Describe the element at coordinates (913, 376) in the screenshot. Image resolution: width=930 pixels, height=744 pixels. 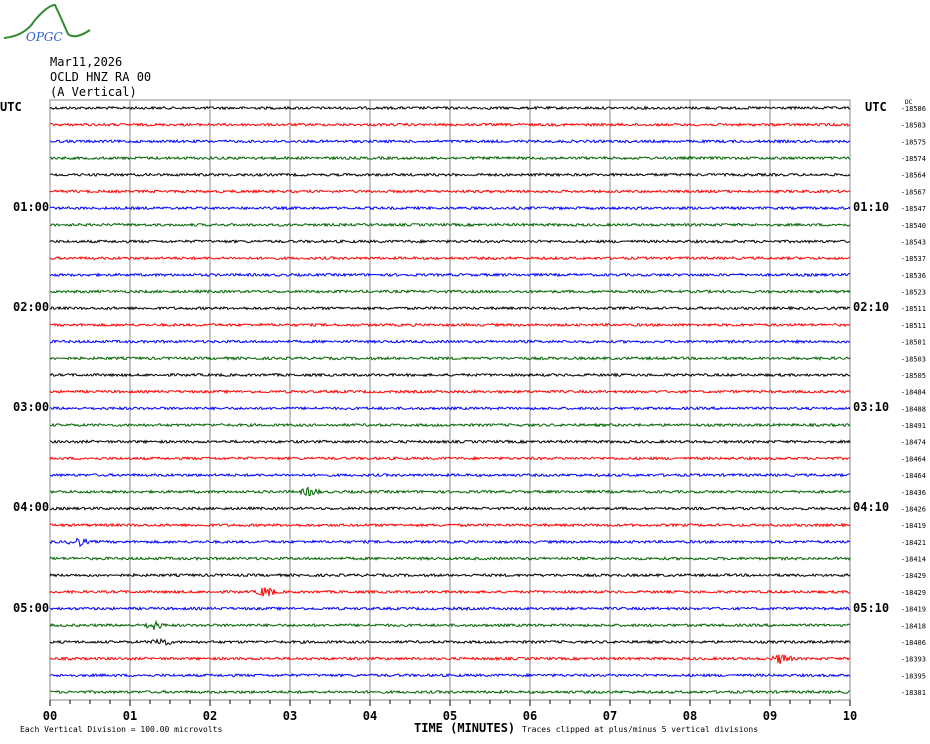
I see `dc-offset-label: -18505` at that location.